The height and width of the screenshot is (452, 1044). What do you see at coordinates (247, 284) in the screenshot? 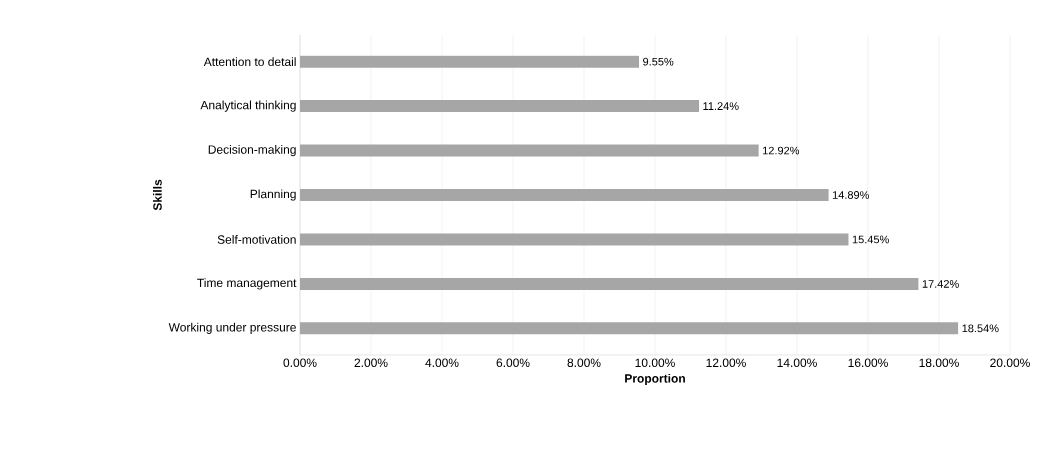
I see `y-tick-label: Time management` at bounding box center [247, 284].